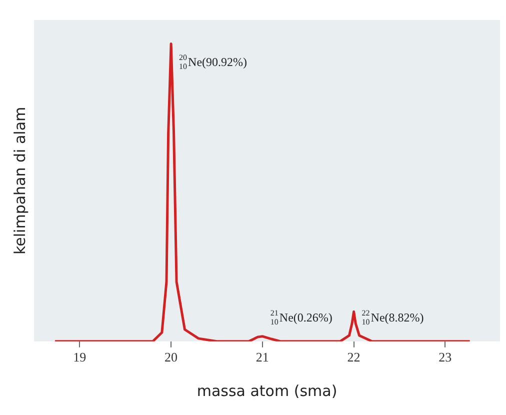  What do you see at coordinates (445, 357) in the screenshot?
I see `x-tick-label: 23` at bounding box center [445, 357].